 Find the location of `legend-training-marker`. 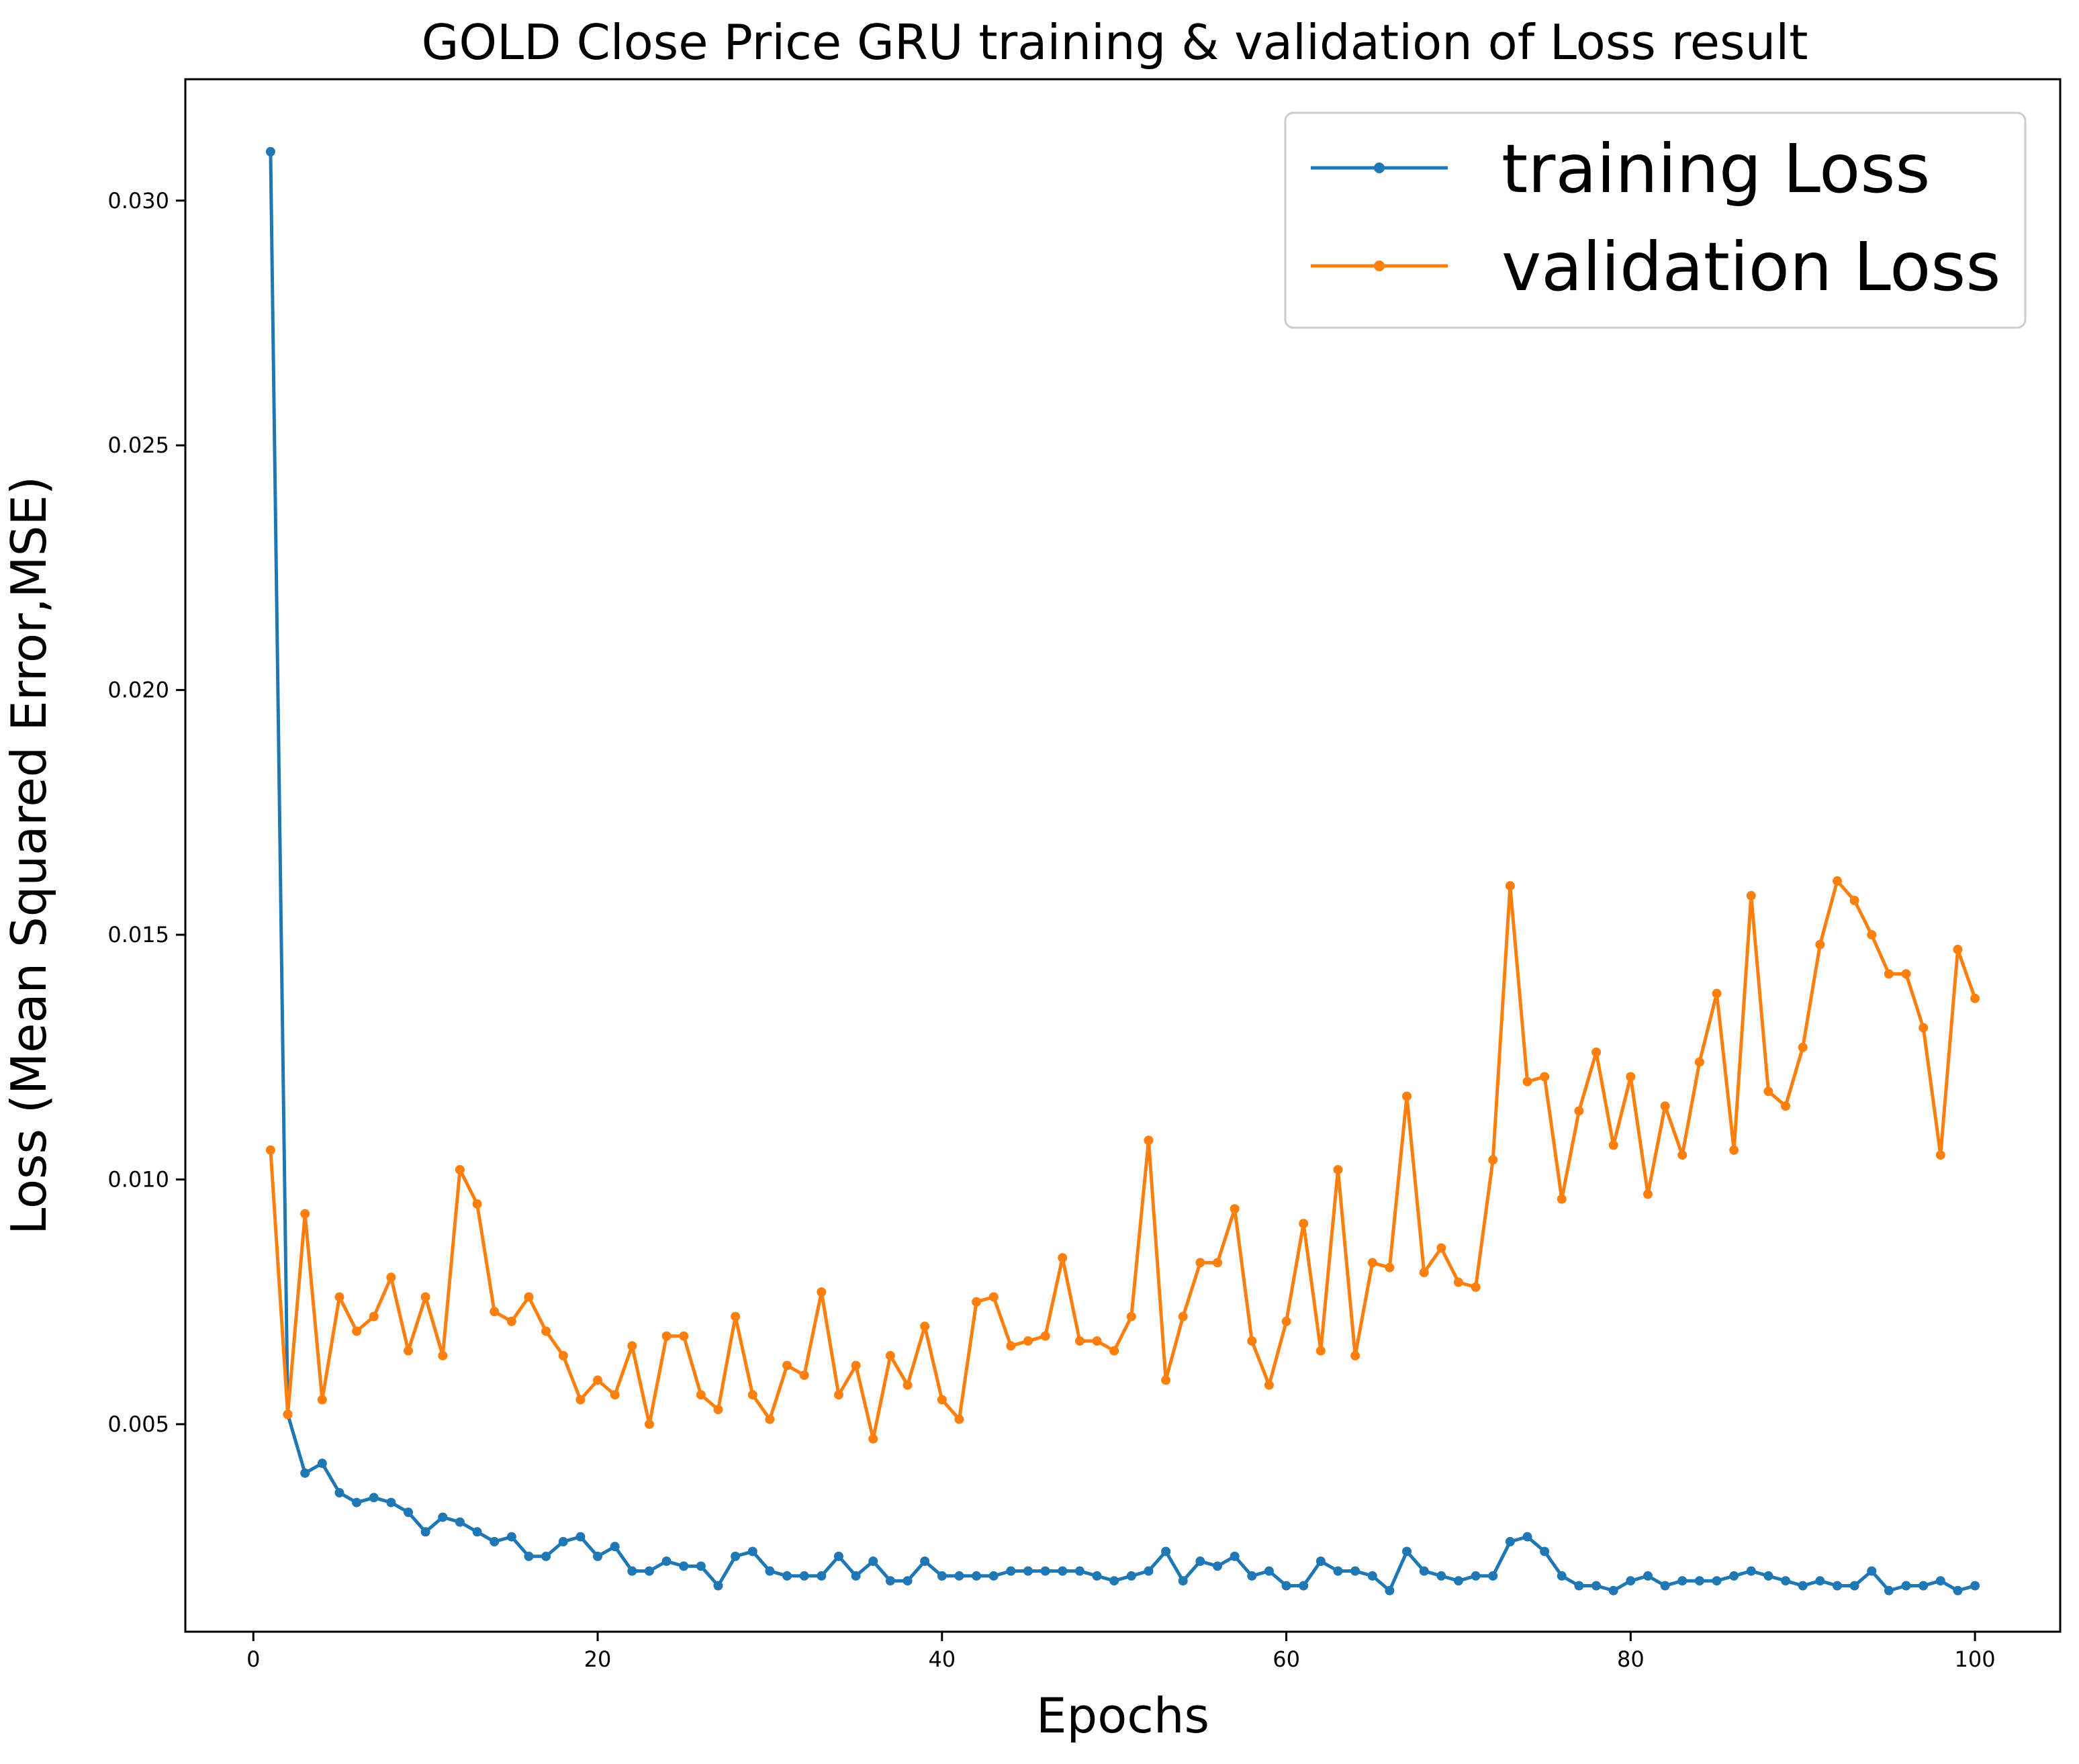

legend-training-marker is located at coordinates (1379, 168).